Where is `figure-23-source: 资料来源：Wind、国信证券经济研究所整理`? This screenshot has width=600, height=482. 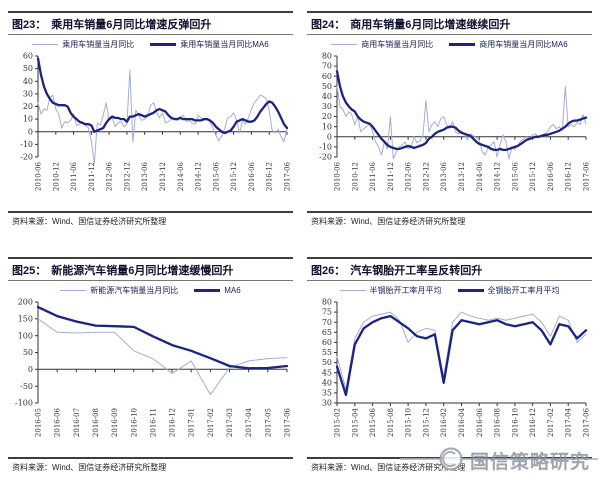
figure-23-source: 资料来源：Wind、国信证券经济研究所整理 is located at coordinates (150, 219).